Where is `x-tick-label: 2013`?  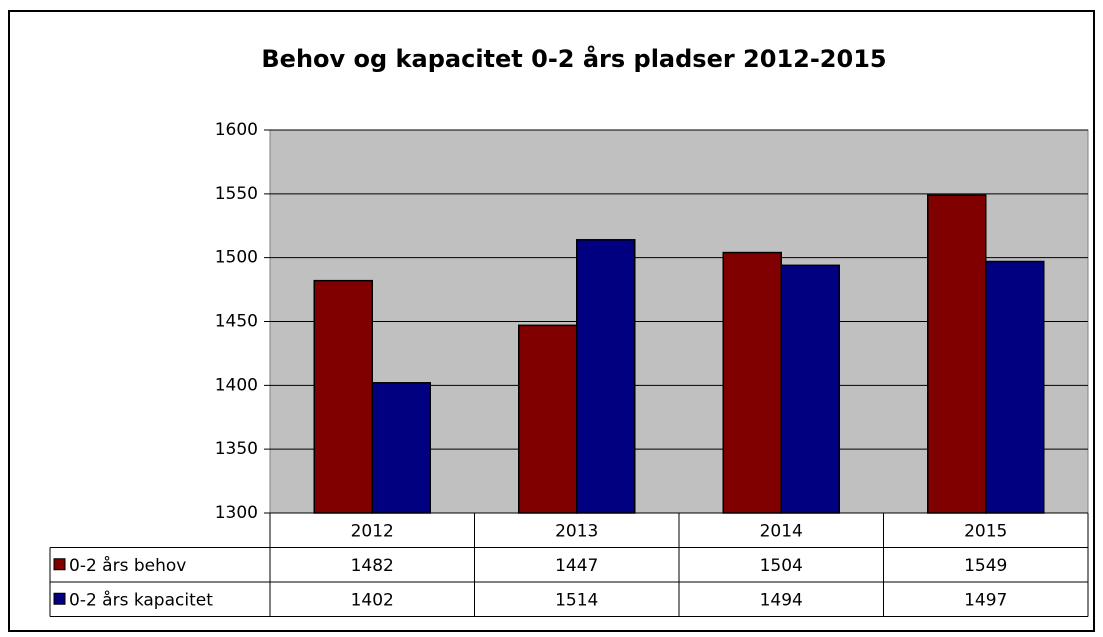 x-tick-label: 2013 is located at coordinates (576, 531).